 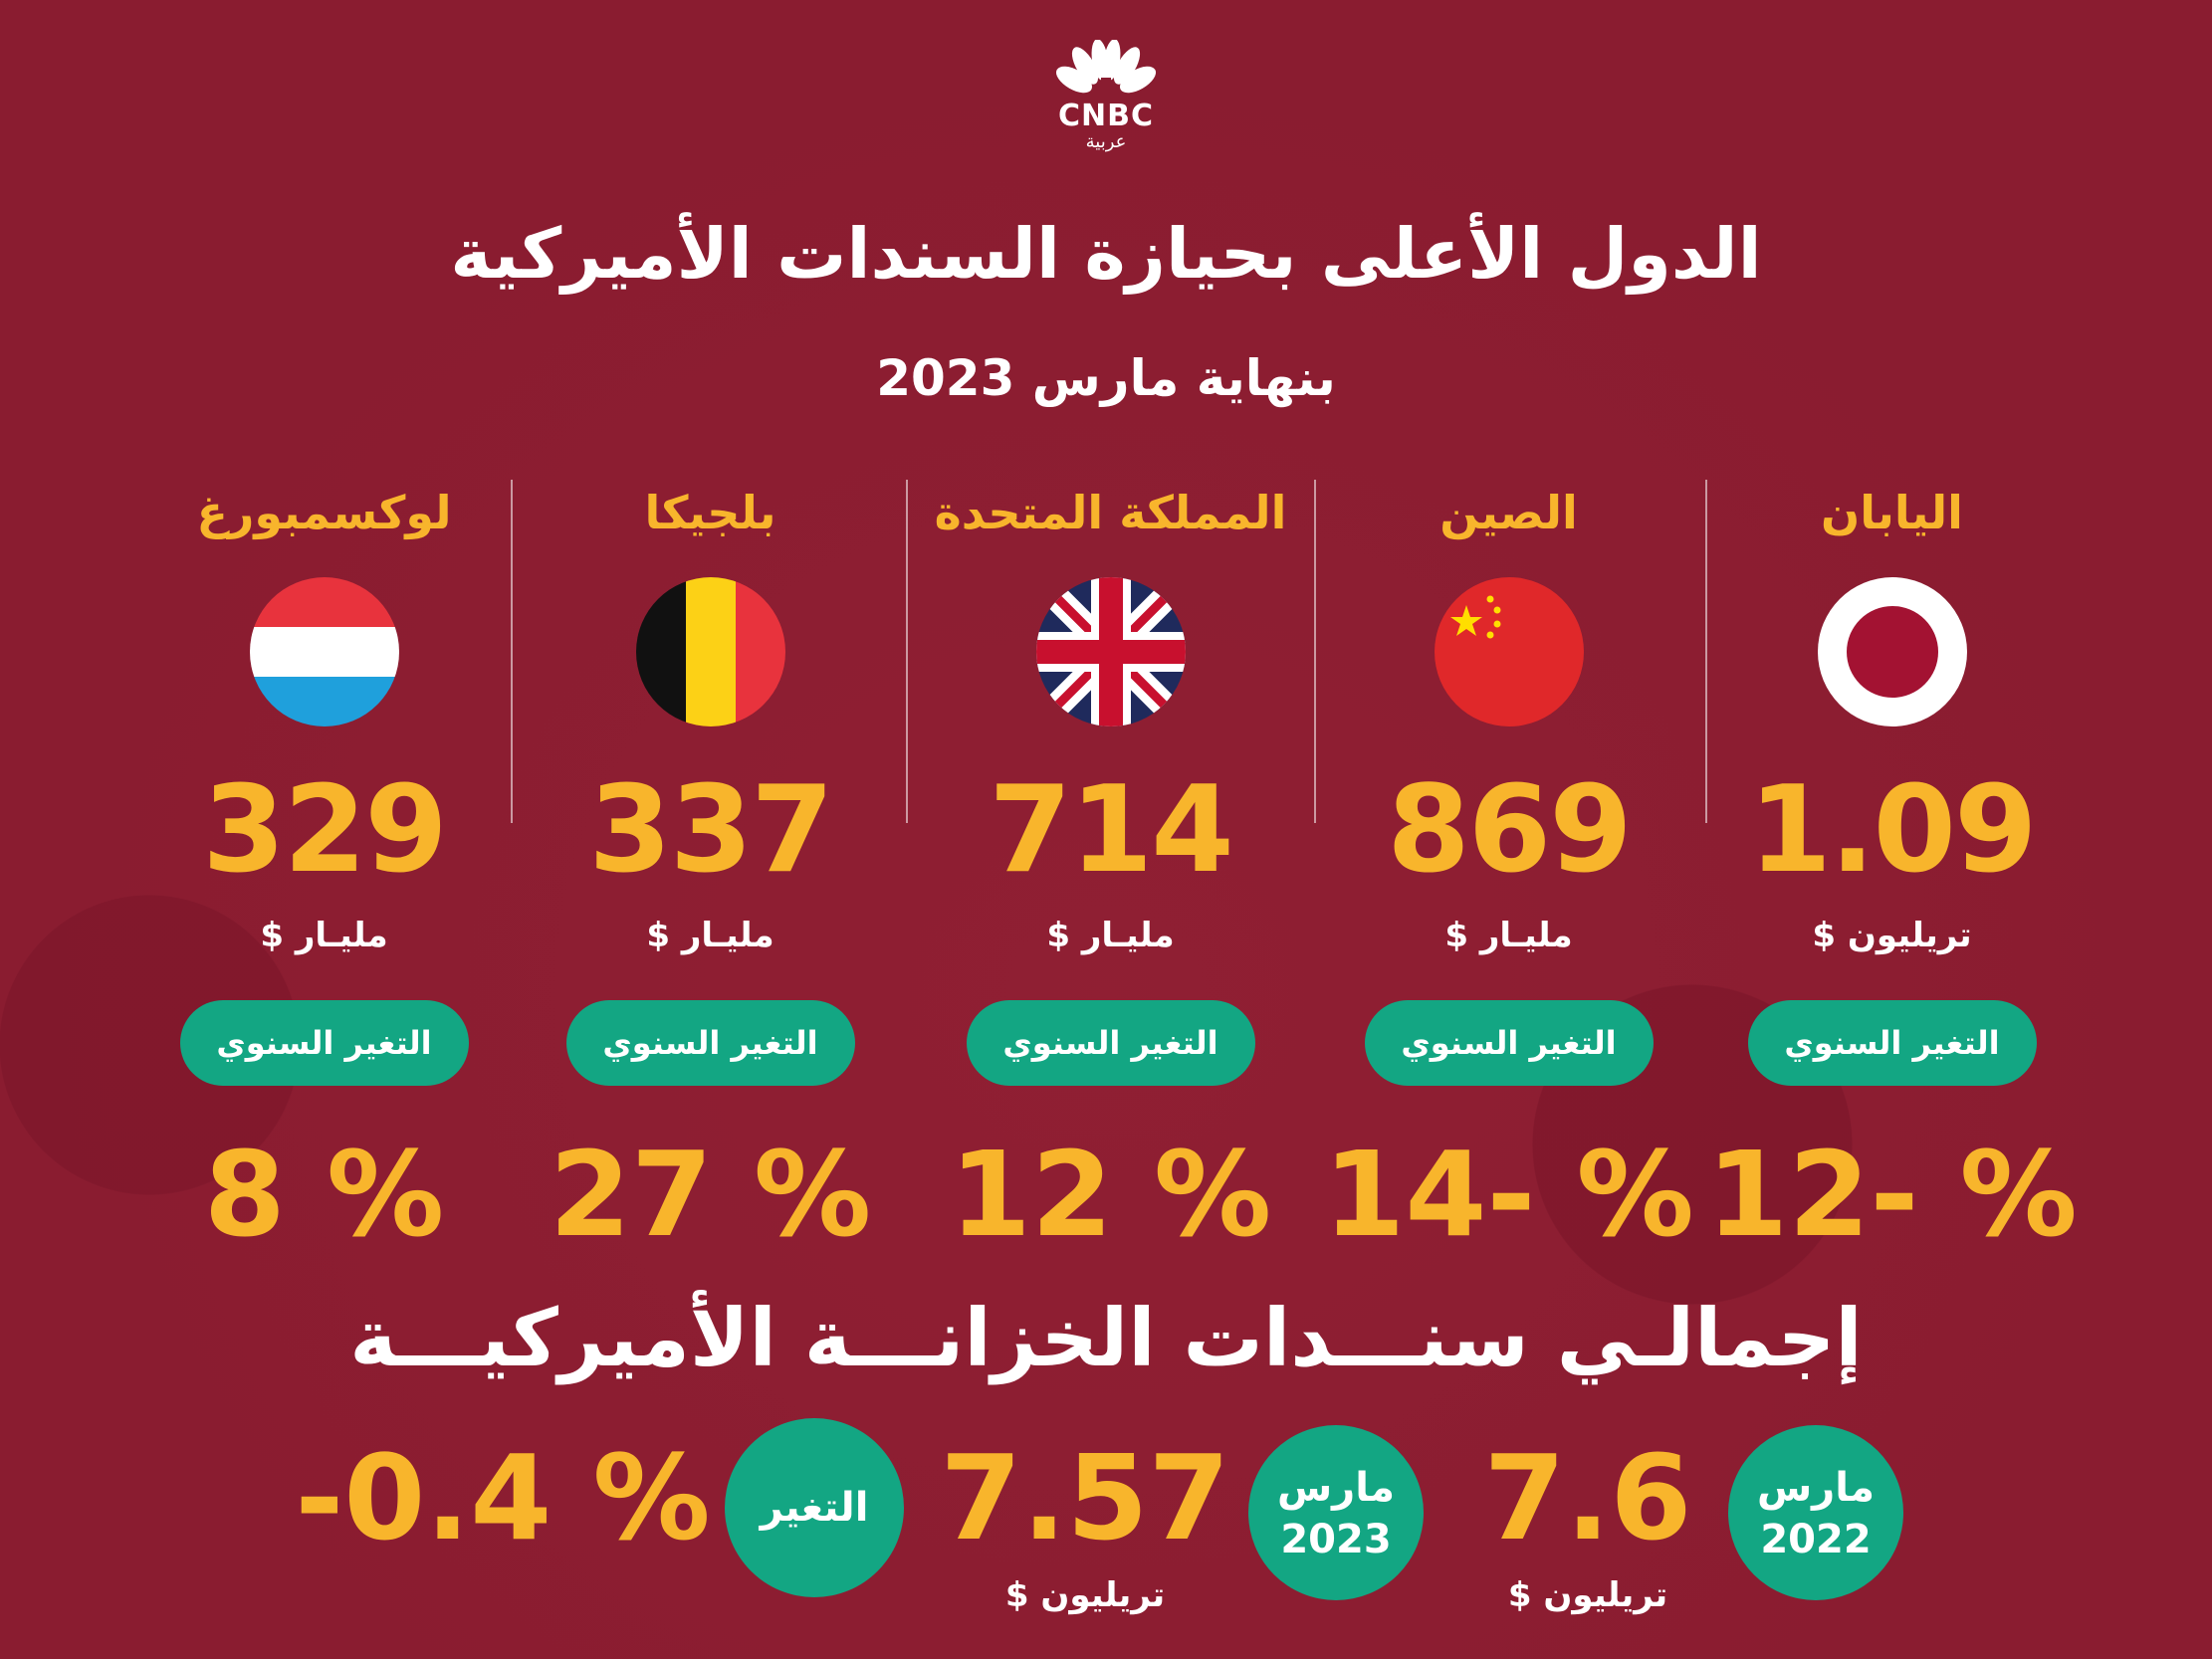 I want to click on country-card-luxembourg: لوكسمبورغ 329 مليـار $ التغير السنوي 8 %, so click(x=324, y=868).